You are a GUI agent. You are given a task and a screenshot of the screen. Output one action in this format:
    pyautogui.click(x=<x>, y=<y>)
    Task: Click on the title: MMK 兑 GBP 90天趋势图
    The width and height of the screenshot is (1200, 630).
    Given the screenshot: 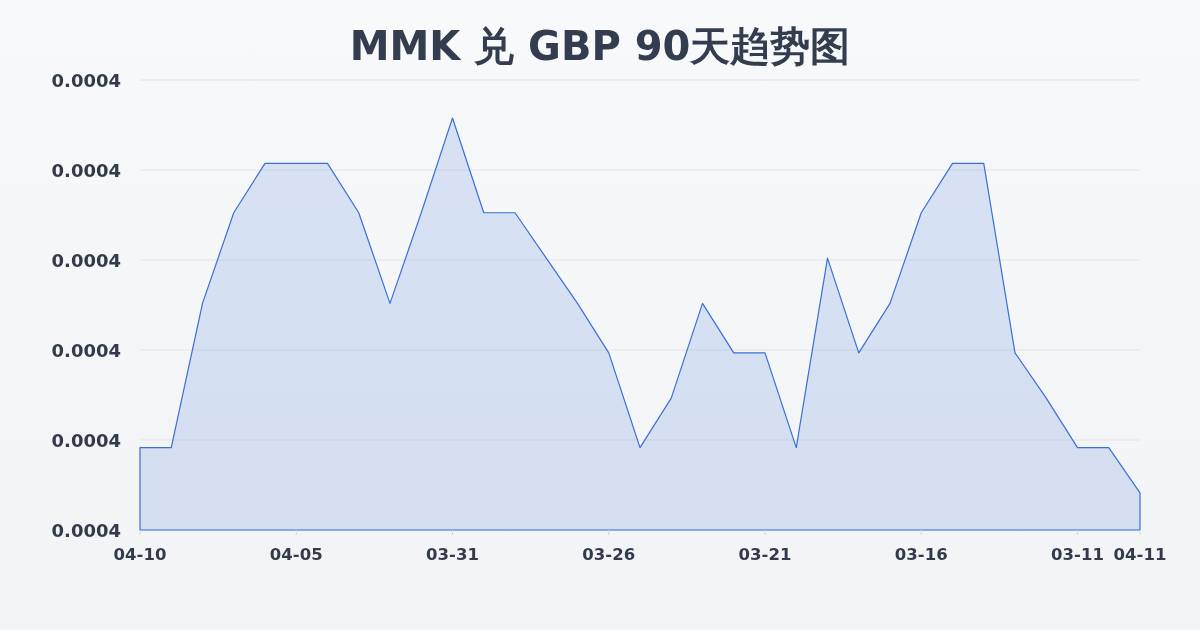 What is the action you would take?
    pyautogui.click(x=600, y=46)
    